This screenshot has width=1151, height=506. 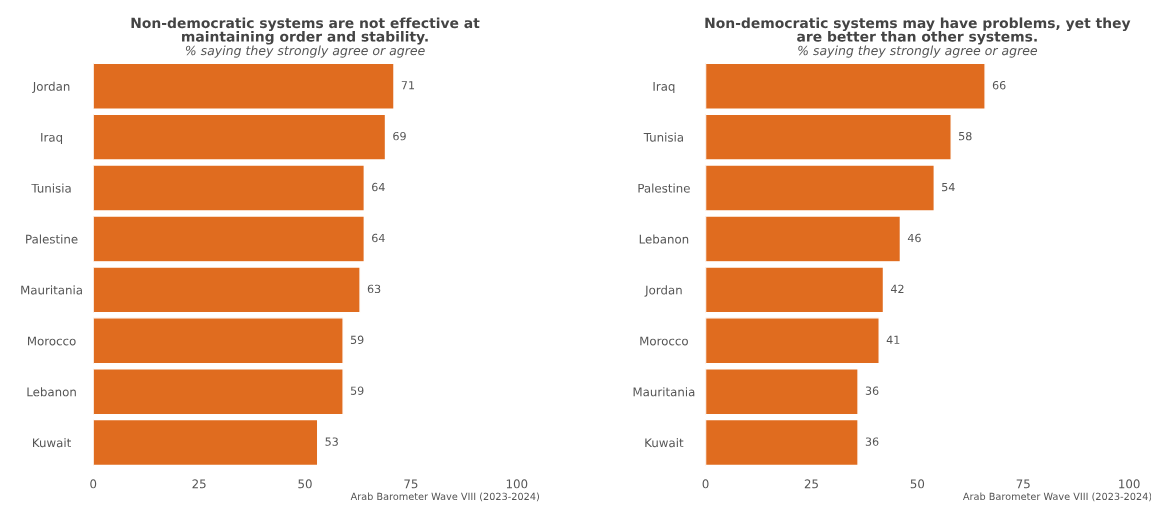 What do you see at coordinates (399, 136) in the screenshot?
I see `data-label: 69` at bounding box center [399, 136].